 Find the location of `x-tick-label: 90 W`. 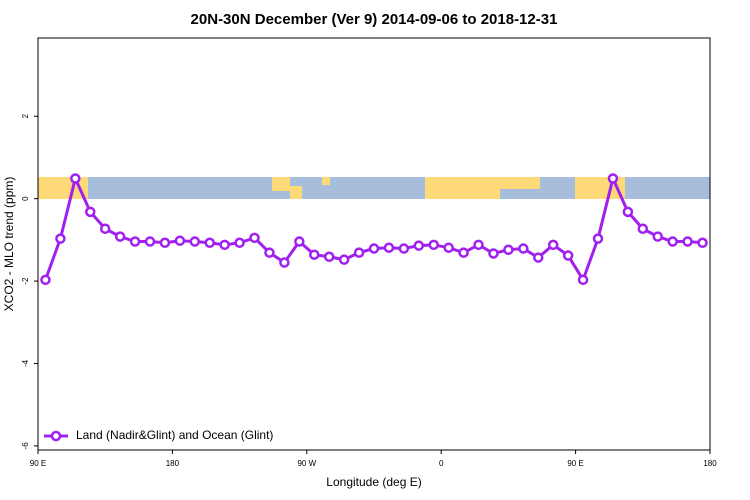

x-tick-label: 90 W is located at coordinates (306, 463).